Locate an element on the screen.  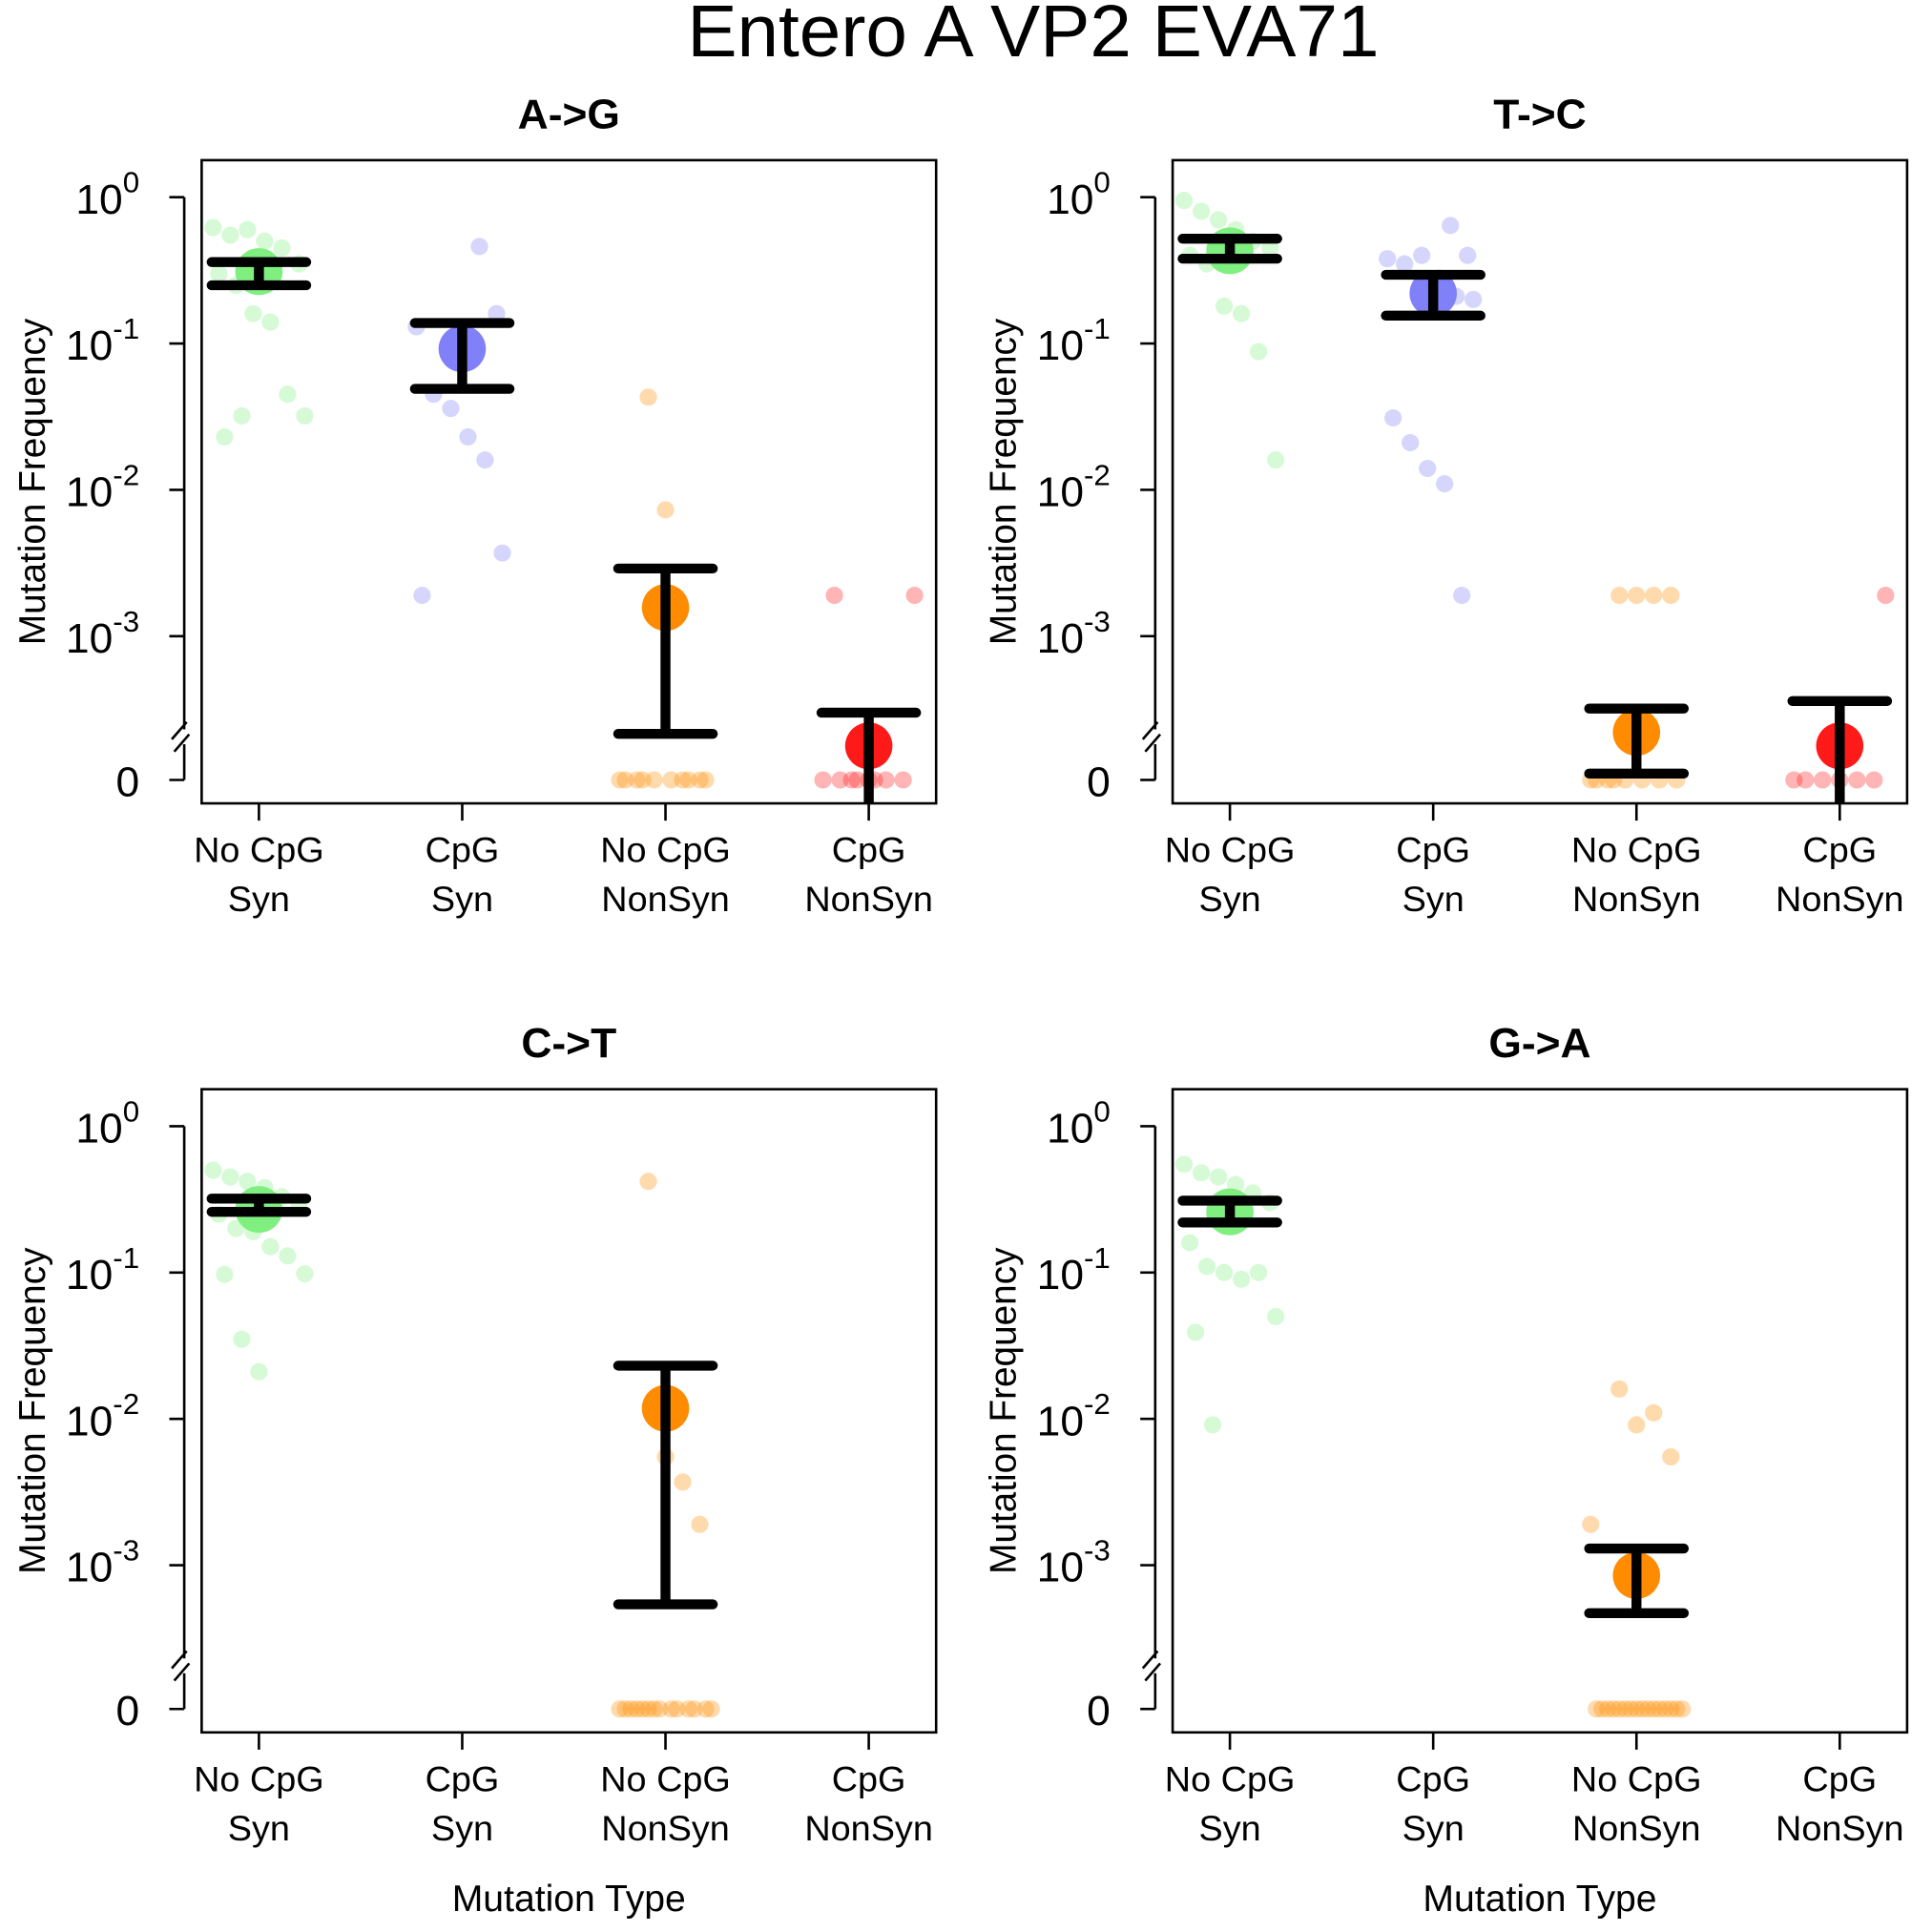
y-tick-label: 0 is located at coordinates (127, 781).